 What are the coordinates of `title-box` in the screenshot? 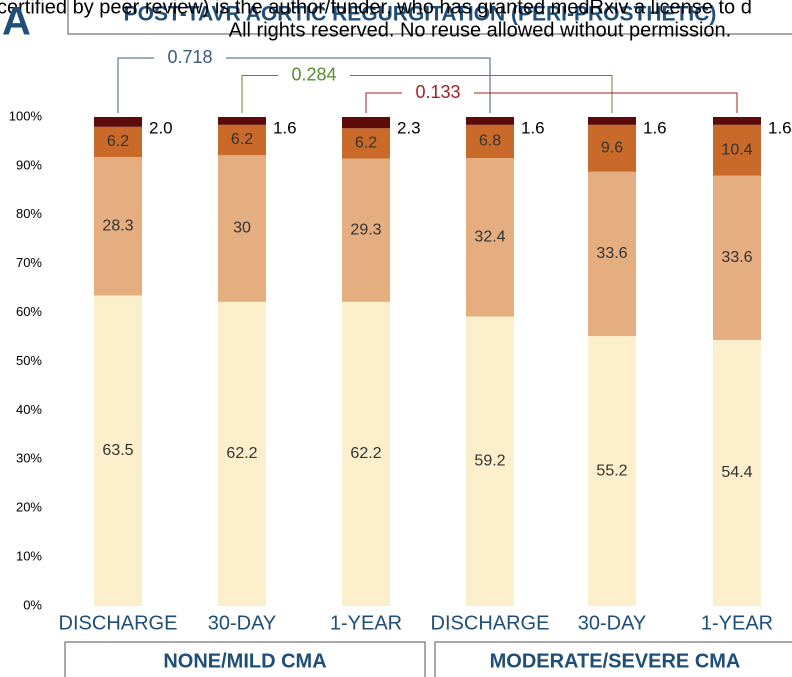 It's located at (429, 17).